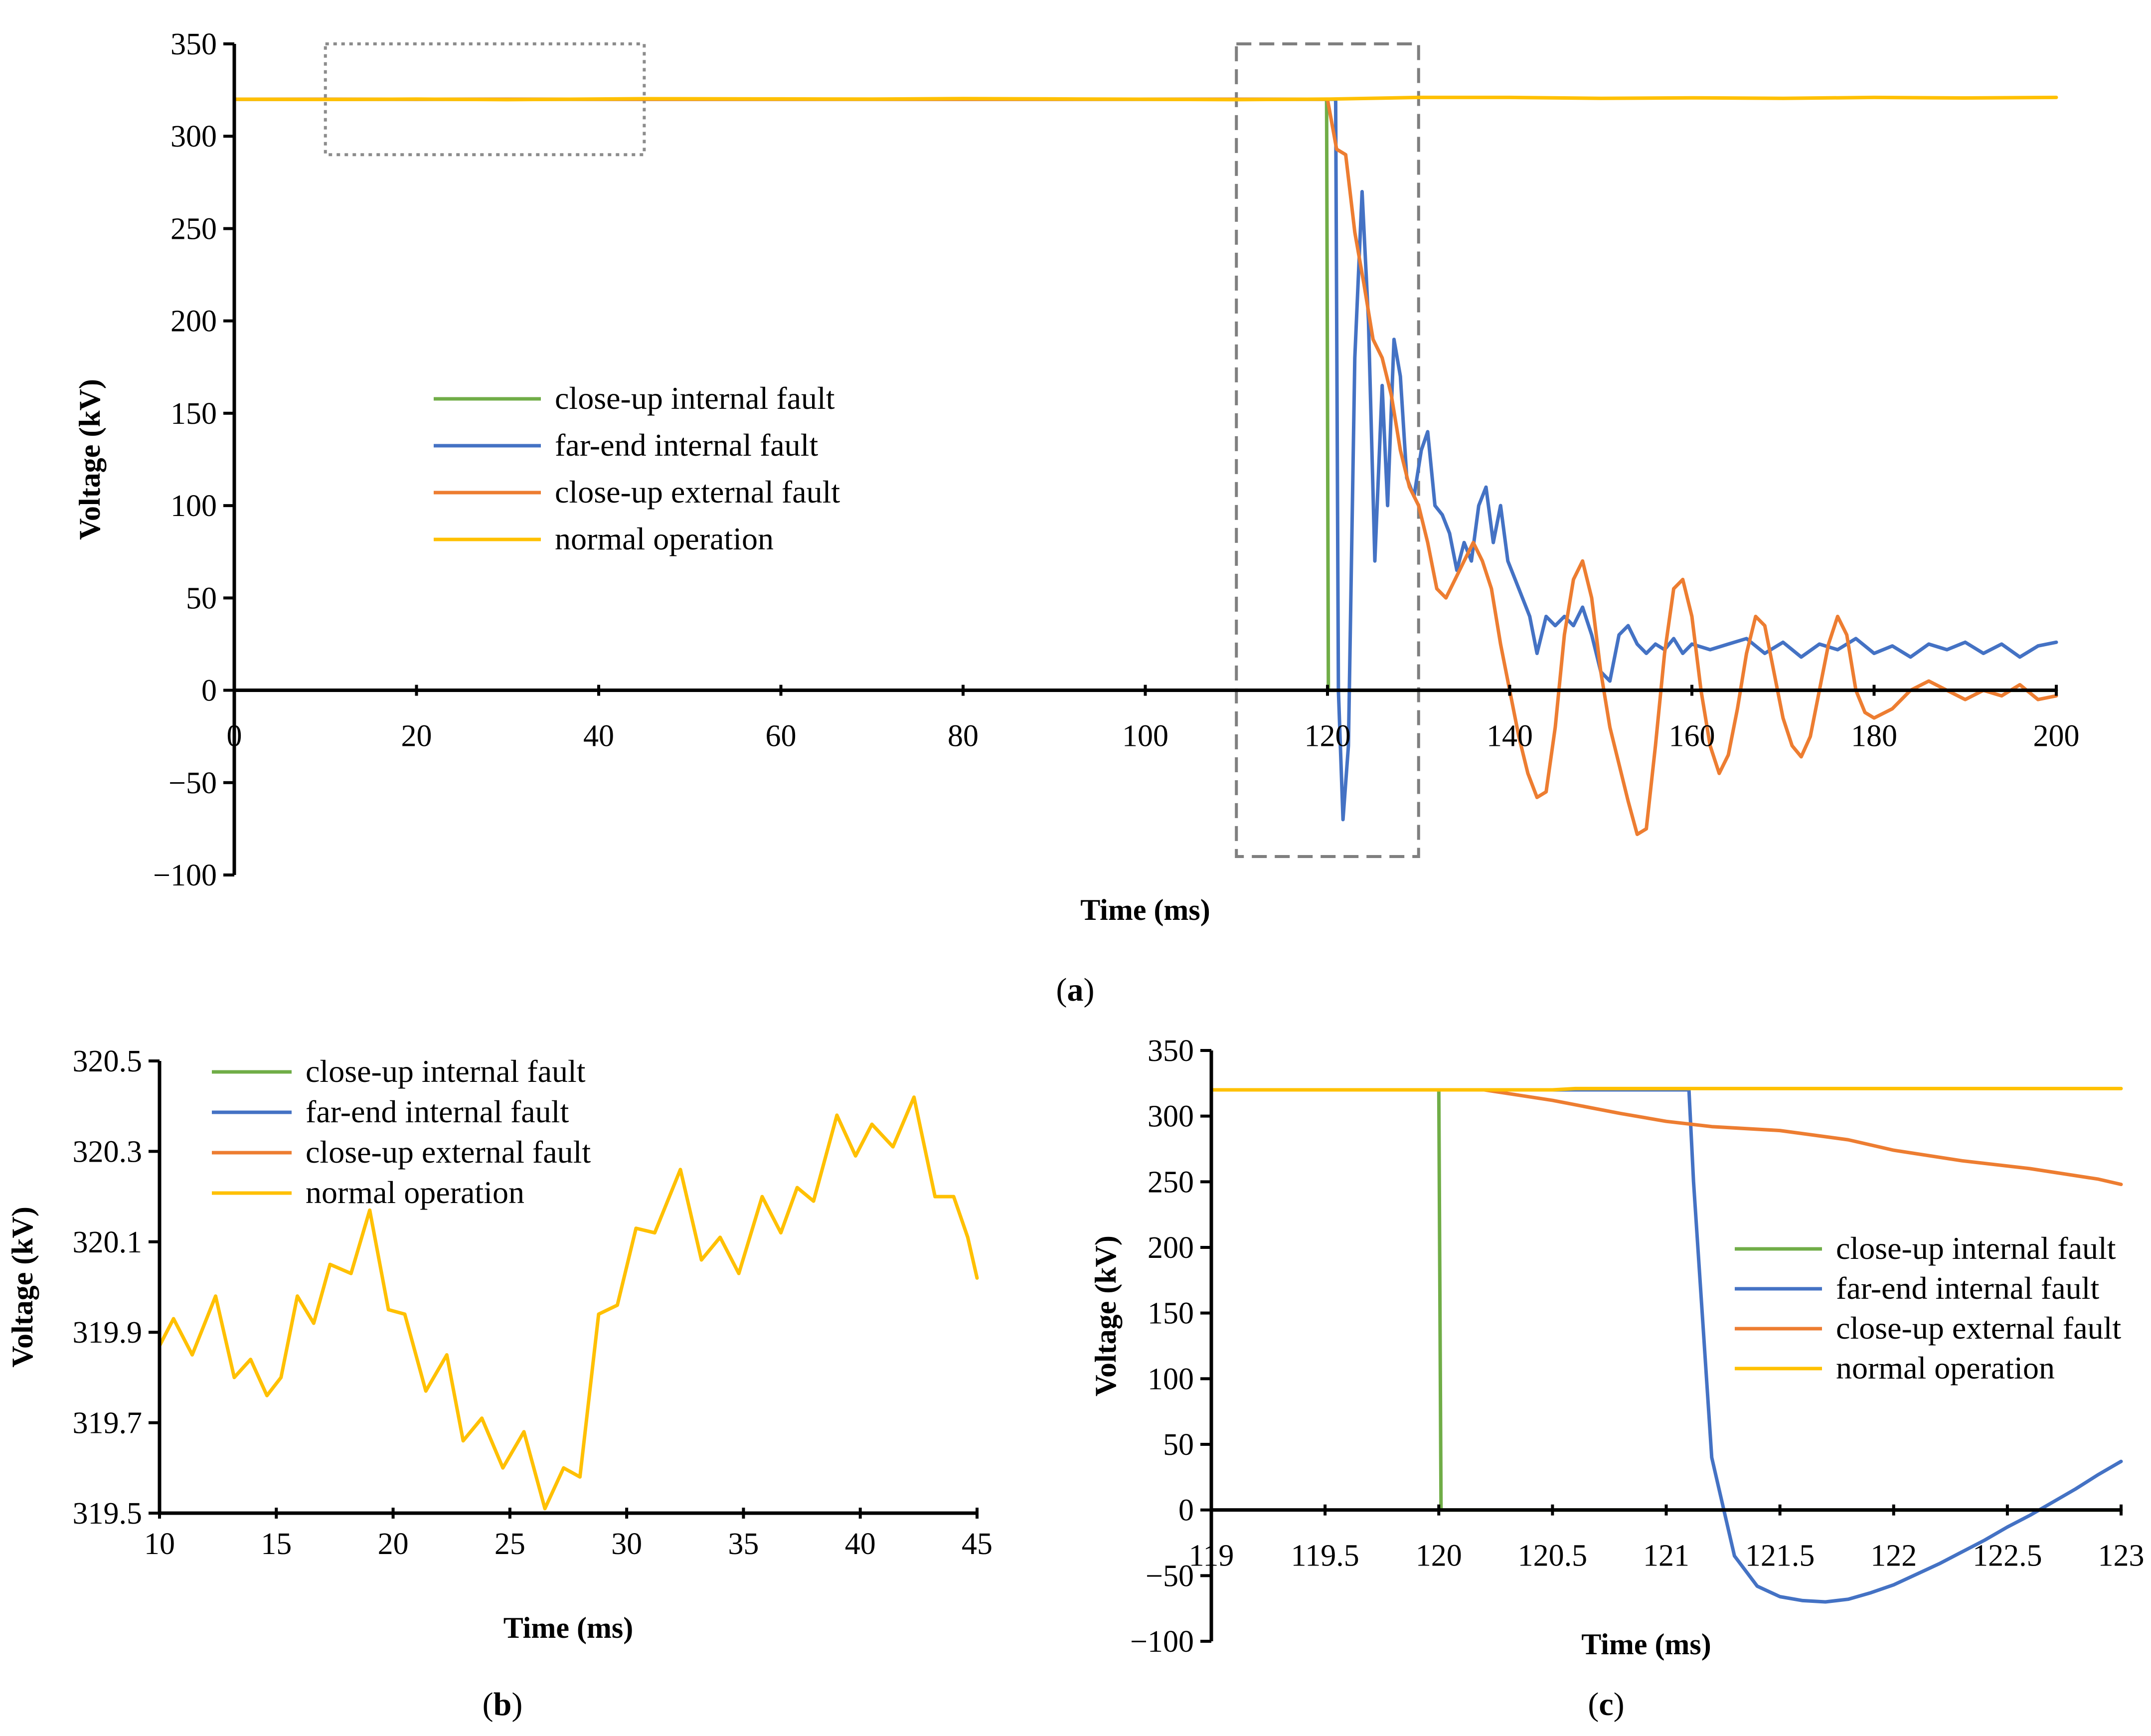 This screenshot has height=1736, width=2151. What do you see at coordinates (1893, 1556) in the screenshot?
I see `x-tick-label: 122` at bounding box center [1893, 1556].